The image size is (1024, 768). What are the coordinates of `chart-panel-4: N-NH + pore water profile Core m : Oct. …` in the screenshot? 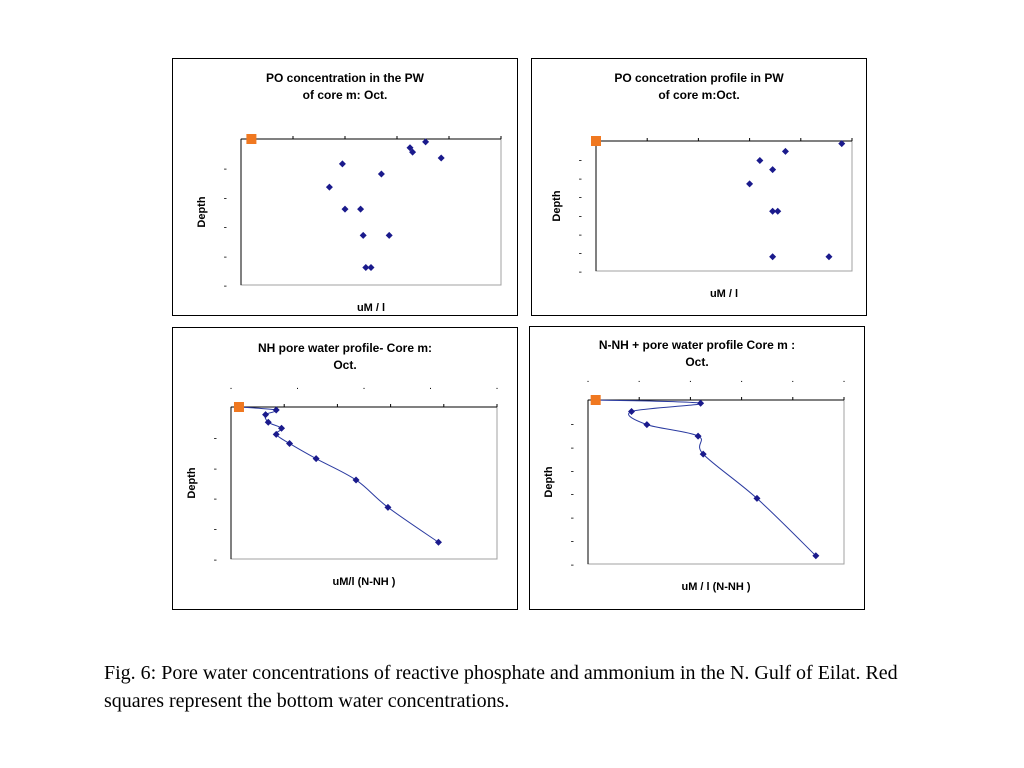 It's located at (697, 468).